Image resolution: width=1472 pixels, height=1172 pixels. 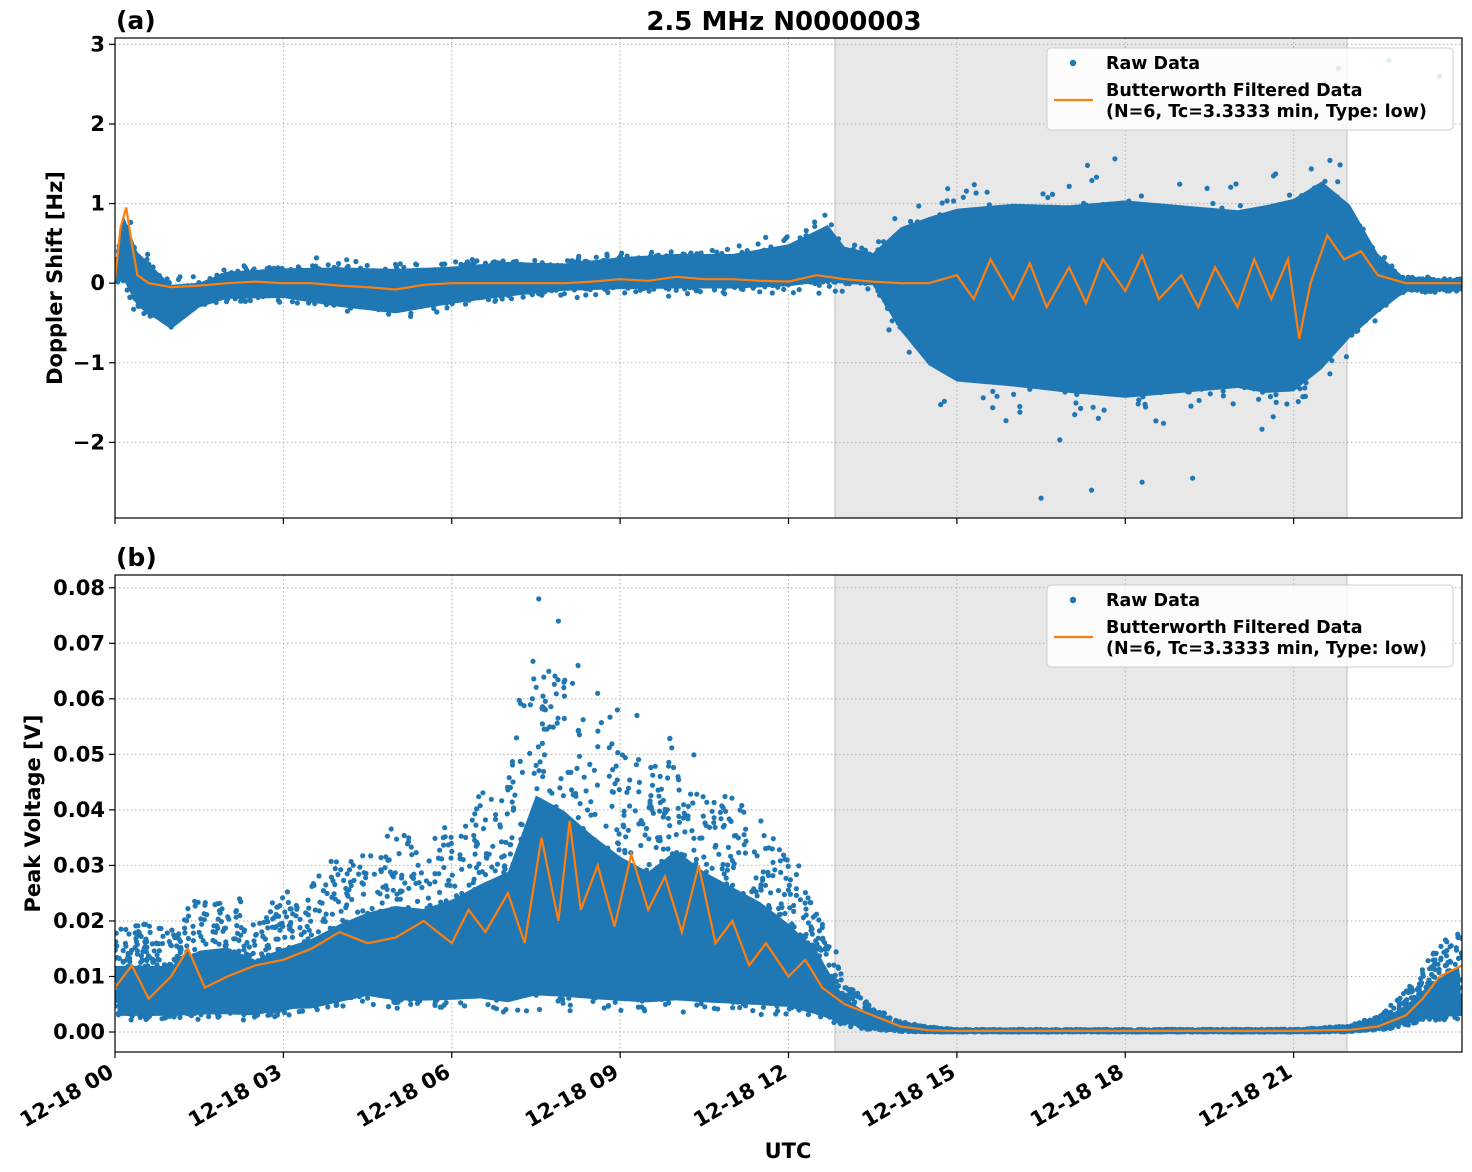 I want to click on chart-title: 2.5 MHz N0000003, so click(x=783, y=22).